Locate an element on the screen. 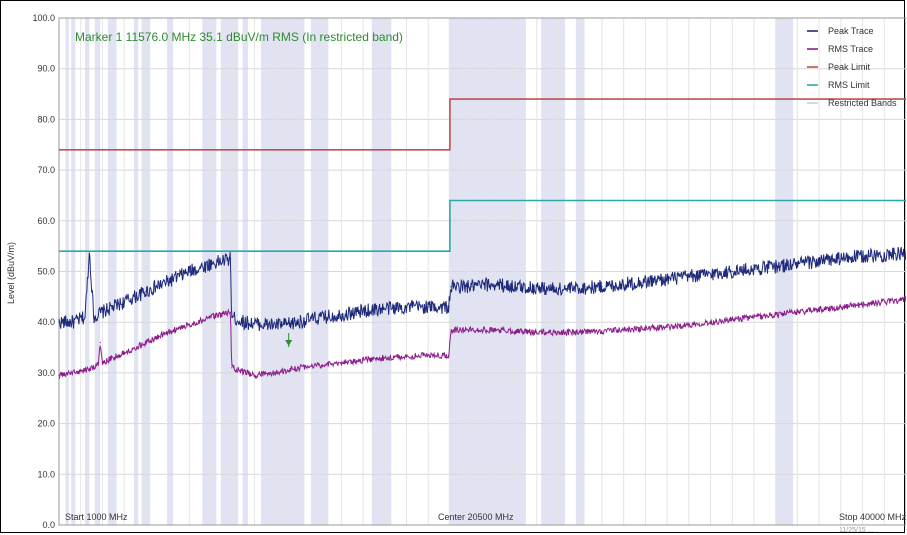 The height and width of the screenshot is (535, 907). legend-label: Peak Limit is located at coordinates (849, 67).